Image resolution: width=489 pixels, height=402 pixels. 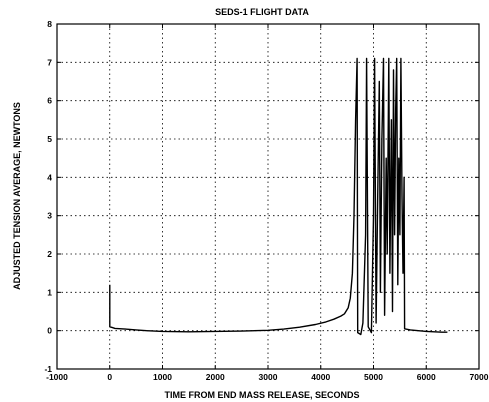 I want to click on y-tick-label: 3, so click(x=49, y=216).